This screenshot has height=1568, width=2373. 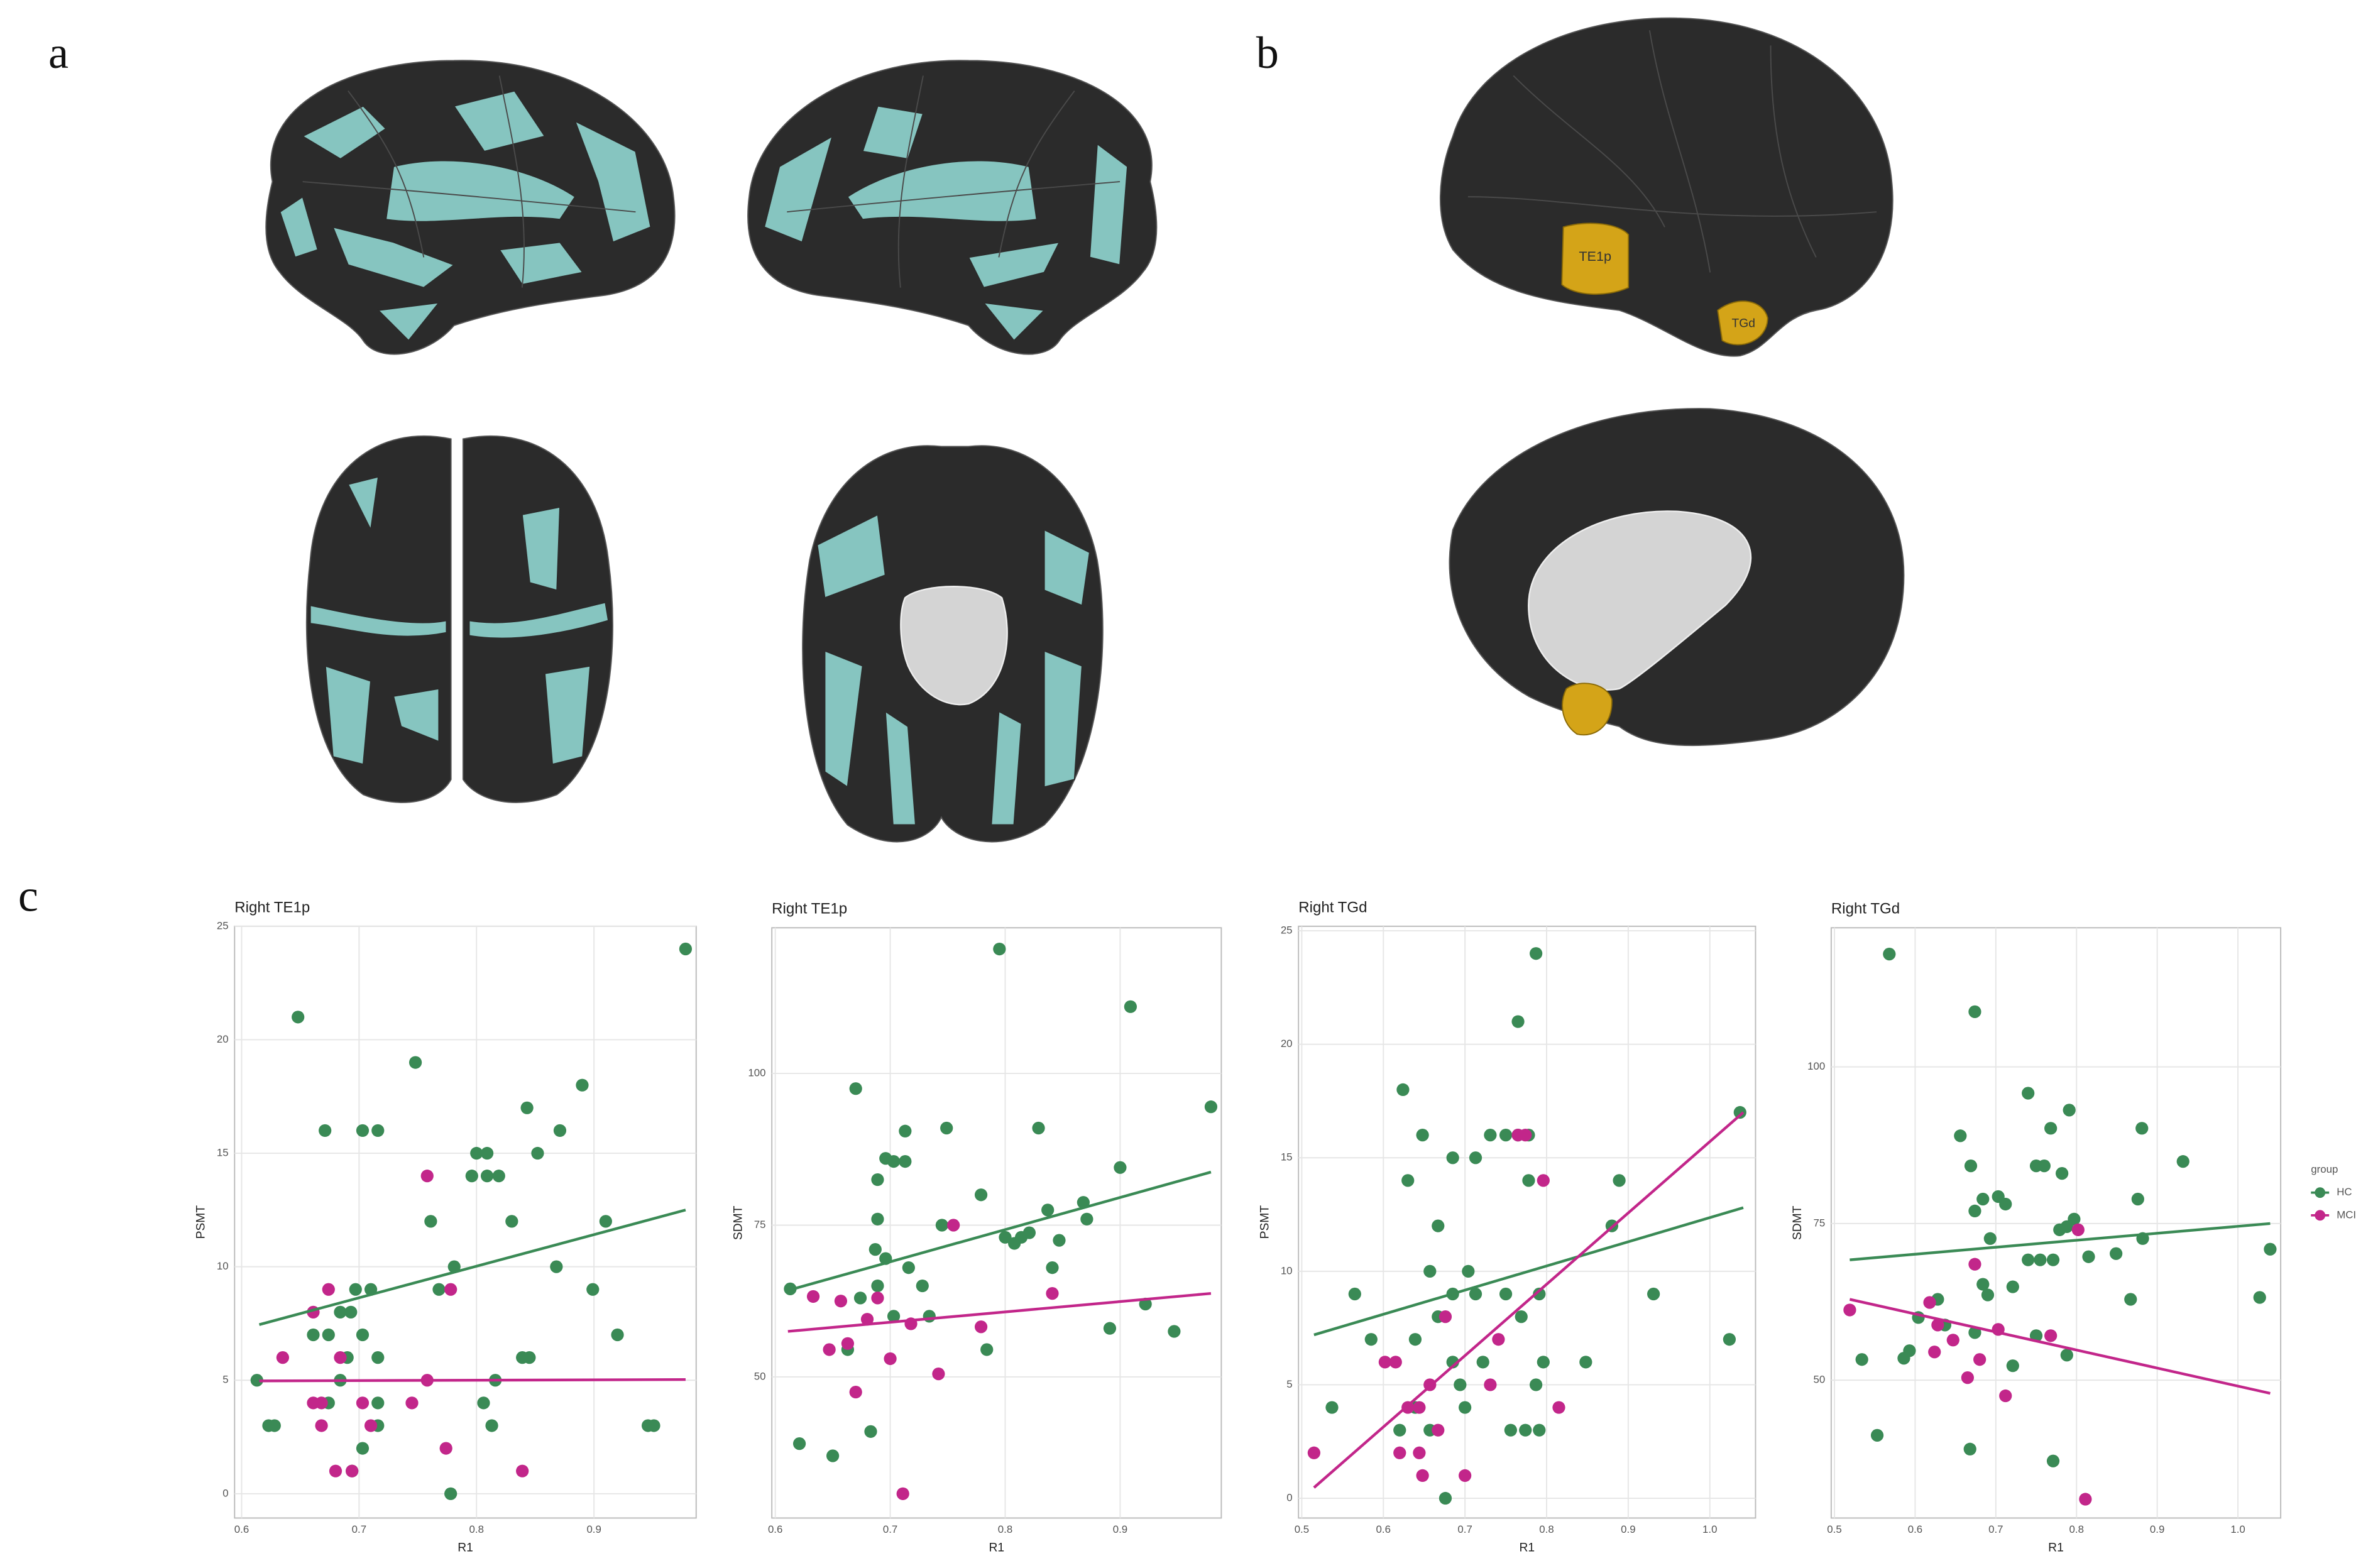 I want to click on y-tick-label: 15, so click(x=223, y=1152).